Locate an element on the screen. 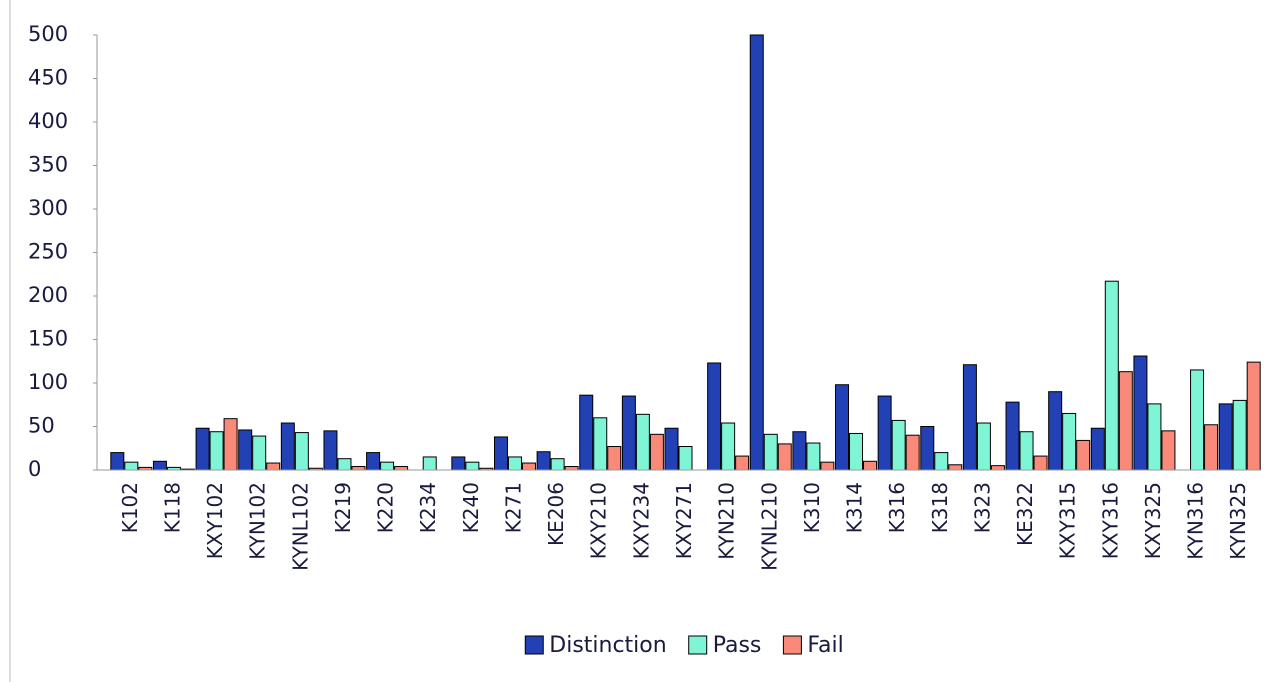 This screenshot has height=682, width=1278. y-tick-label: 50 is located at coordinates (41, 426).